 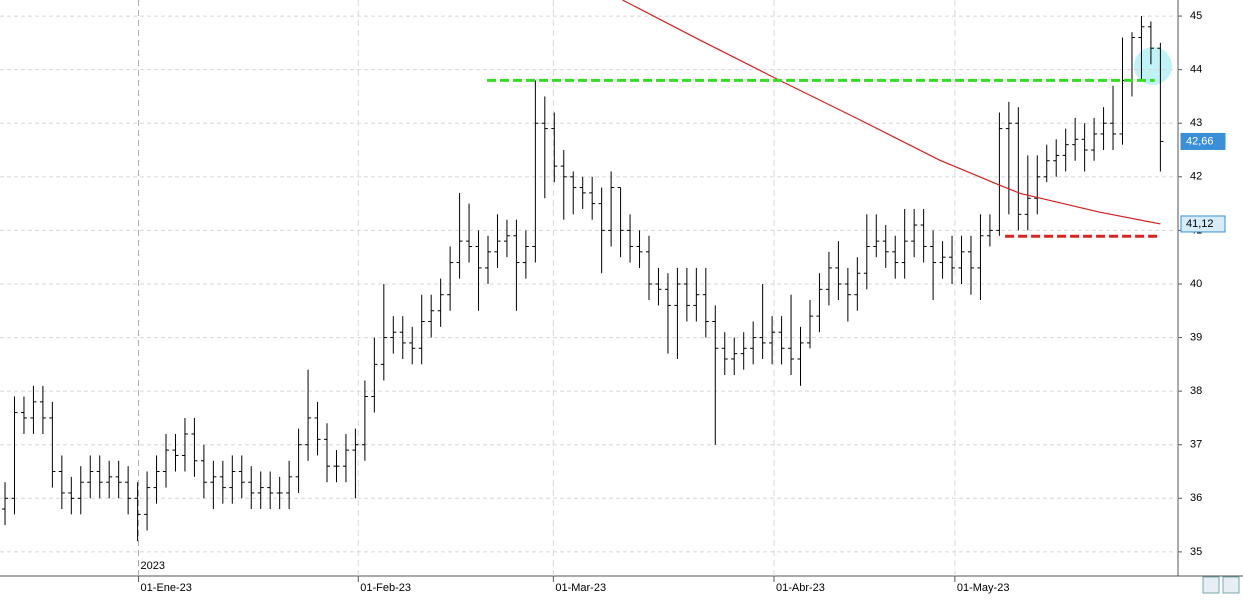 What do you see at coordinates (983, 588) in the screenshot?
I see `x-tick-label: 01-May-23` at bounding box center [983, 588].